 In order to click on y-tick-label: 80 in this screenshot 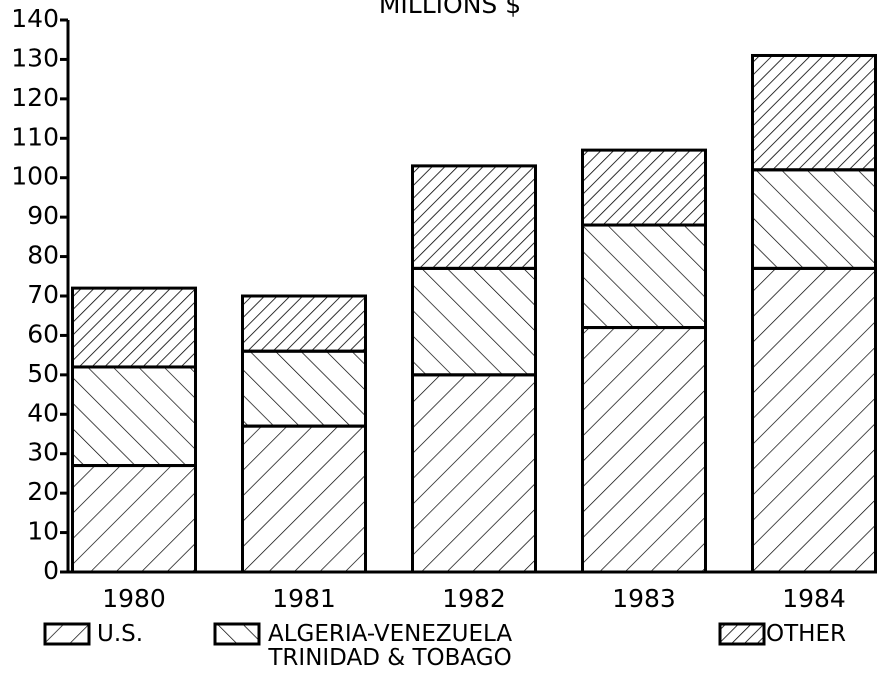, I will do `click(43, 255)`.